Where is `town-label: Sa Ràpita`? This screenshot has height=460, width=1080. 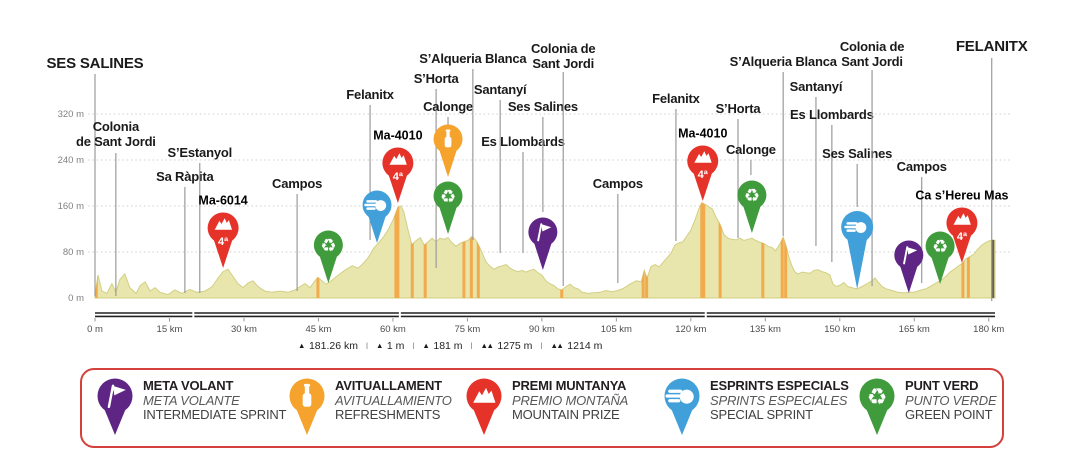
town-label: Sa Ràpita is located at coordinates (185, 176).